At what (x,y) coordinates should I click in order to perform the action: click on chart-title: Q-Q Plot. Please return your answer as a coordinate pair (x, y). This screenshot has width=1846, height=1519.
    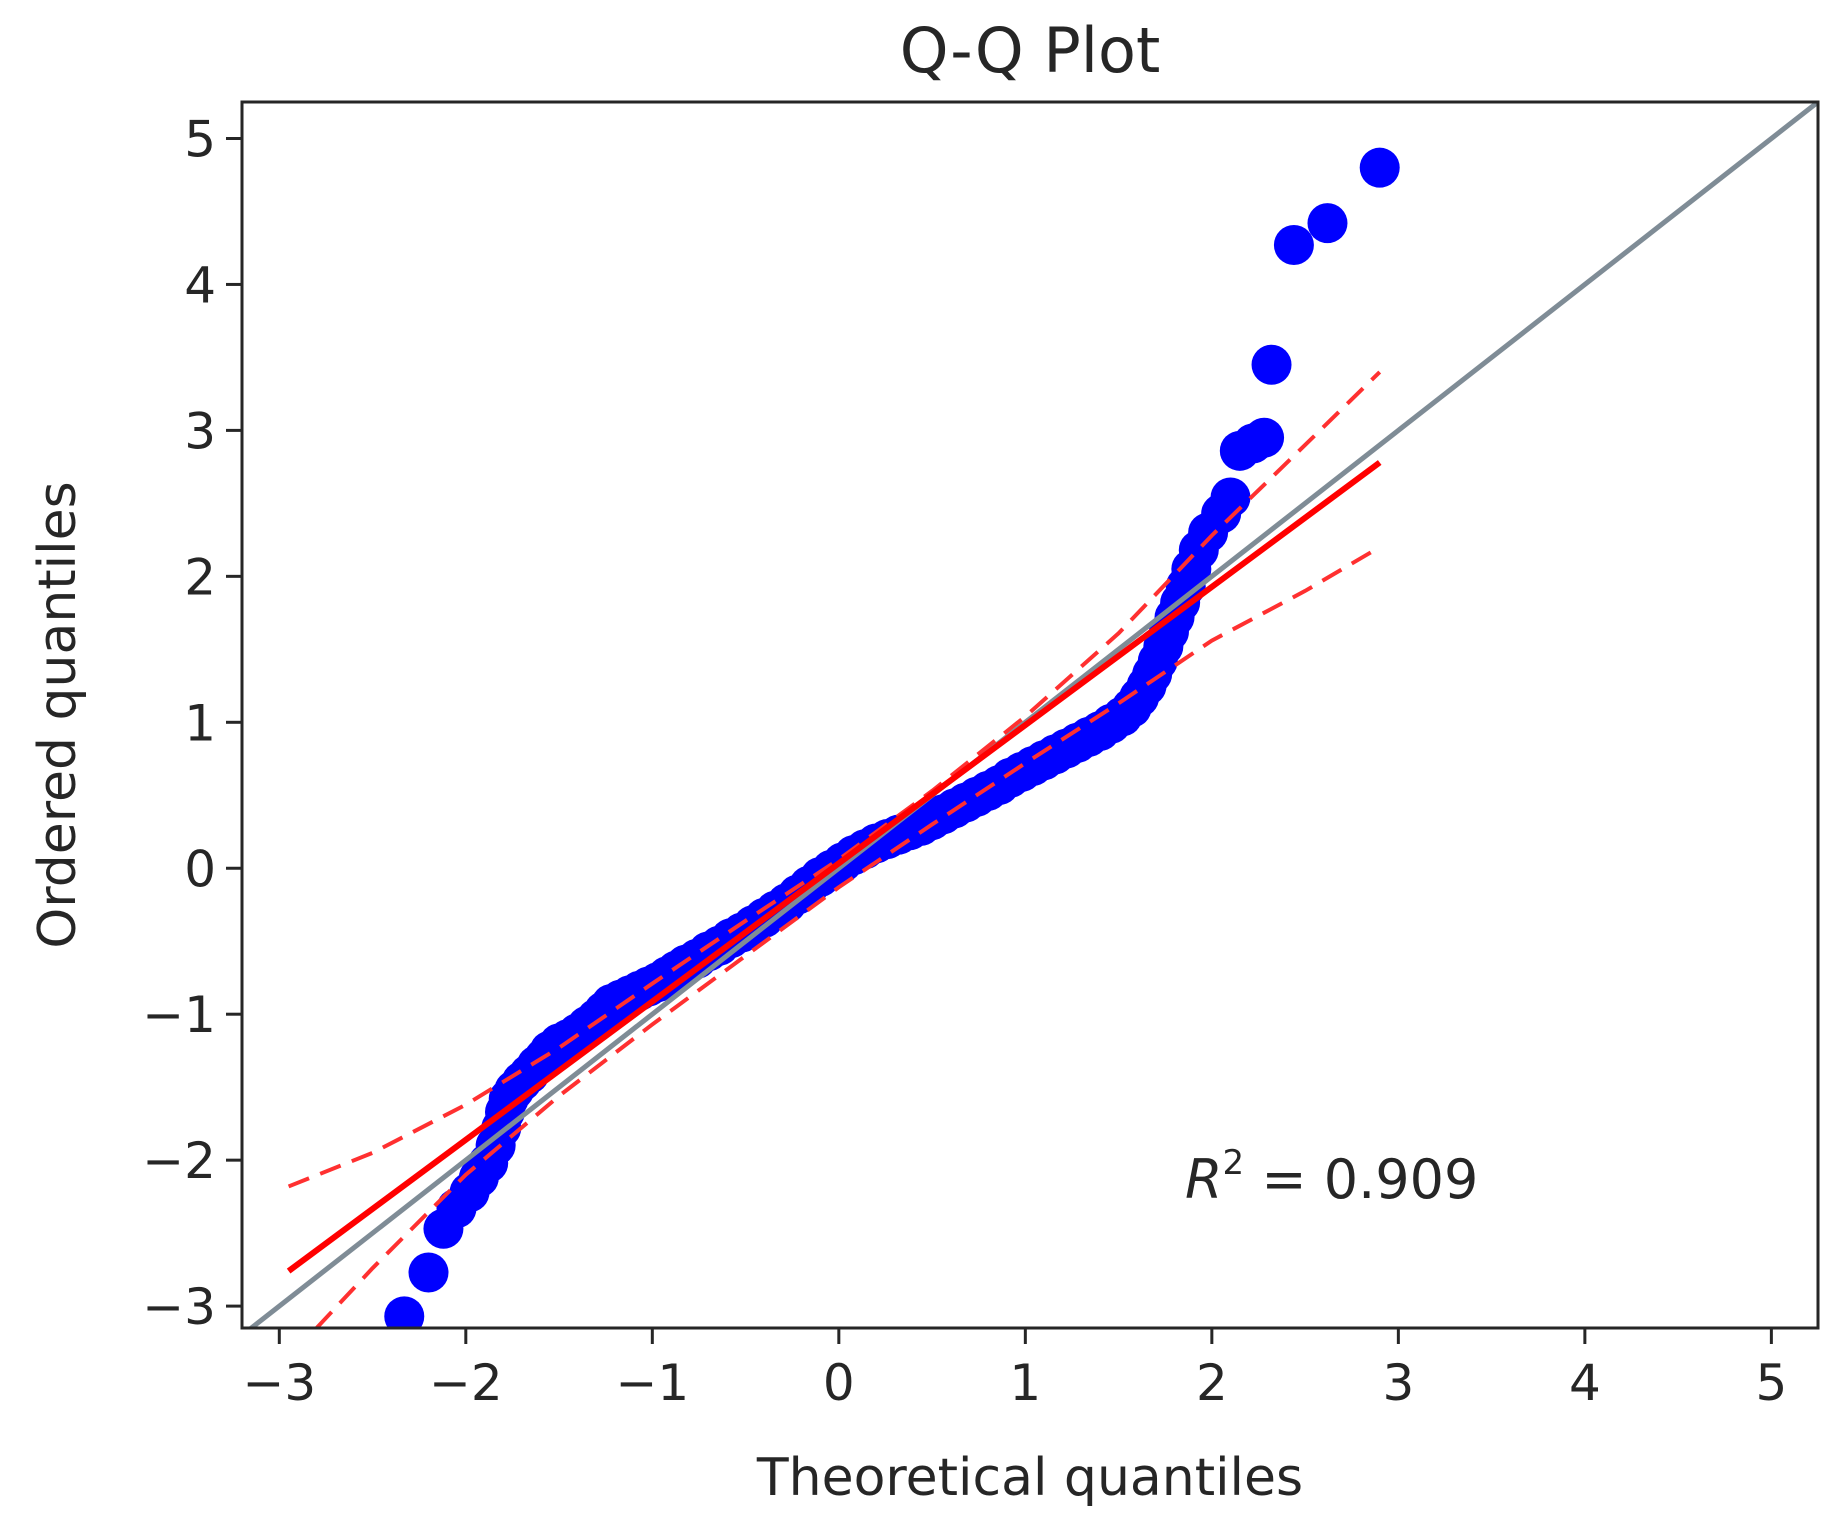
    Looking at the image, I should click on (1030, 50).